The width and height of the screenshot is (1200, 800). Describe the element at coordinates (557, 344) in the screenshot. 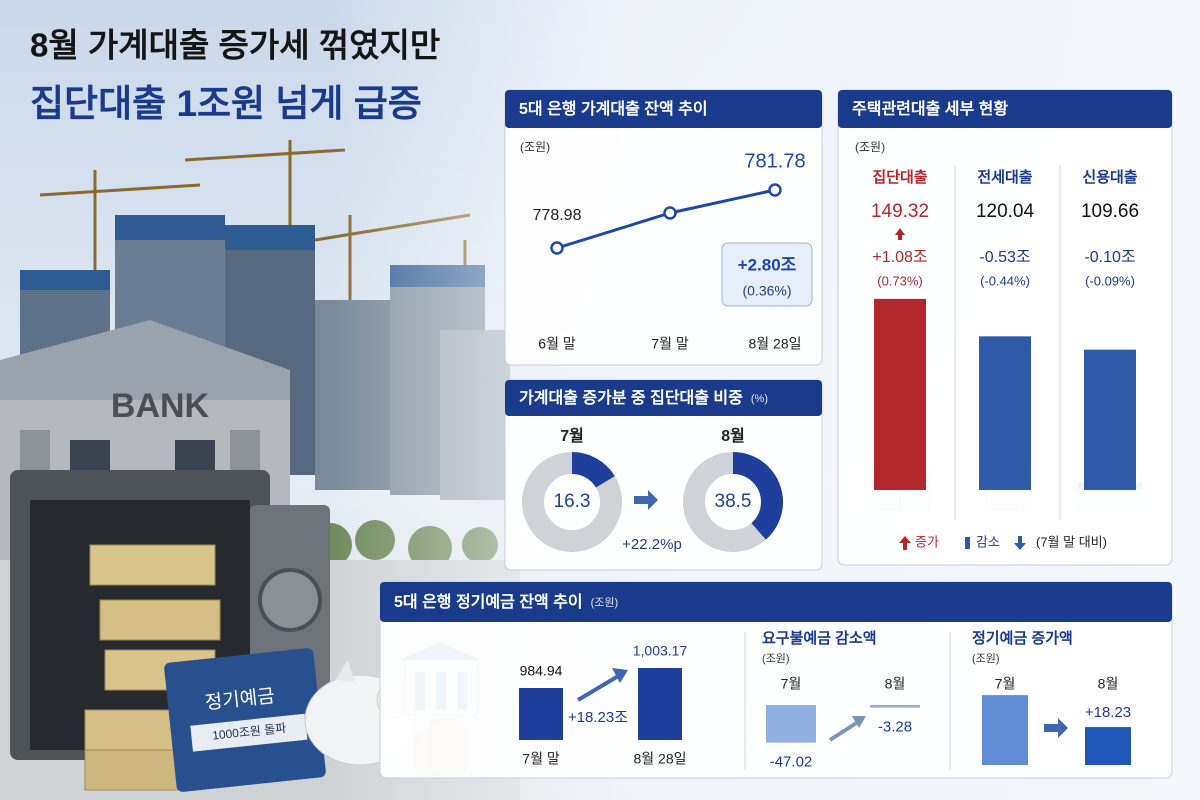

I see `x-tick-label: 6월 말` at that location.